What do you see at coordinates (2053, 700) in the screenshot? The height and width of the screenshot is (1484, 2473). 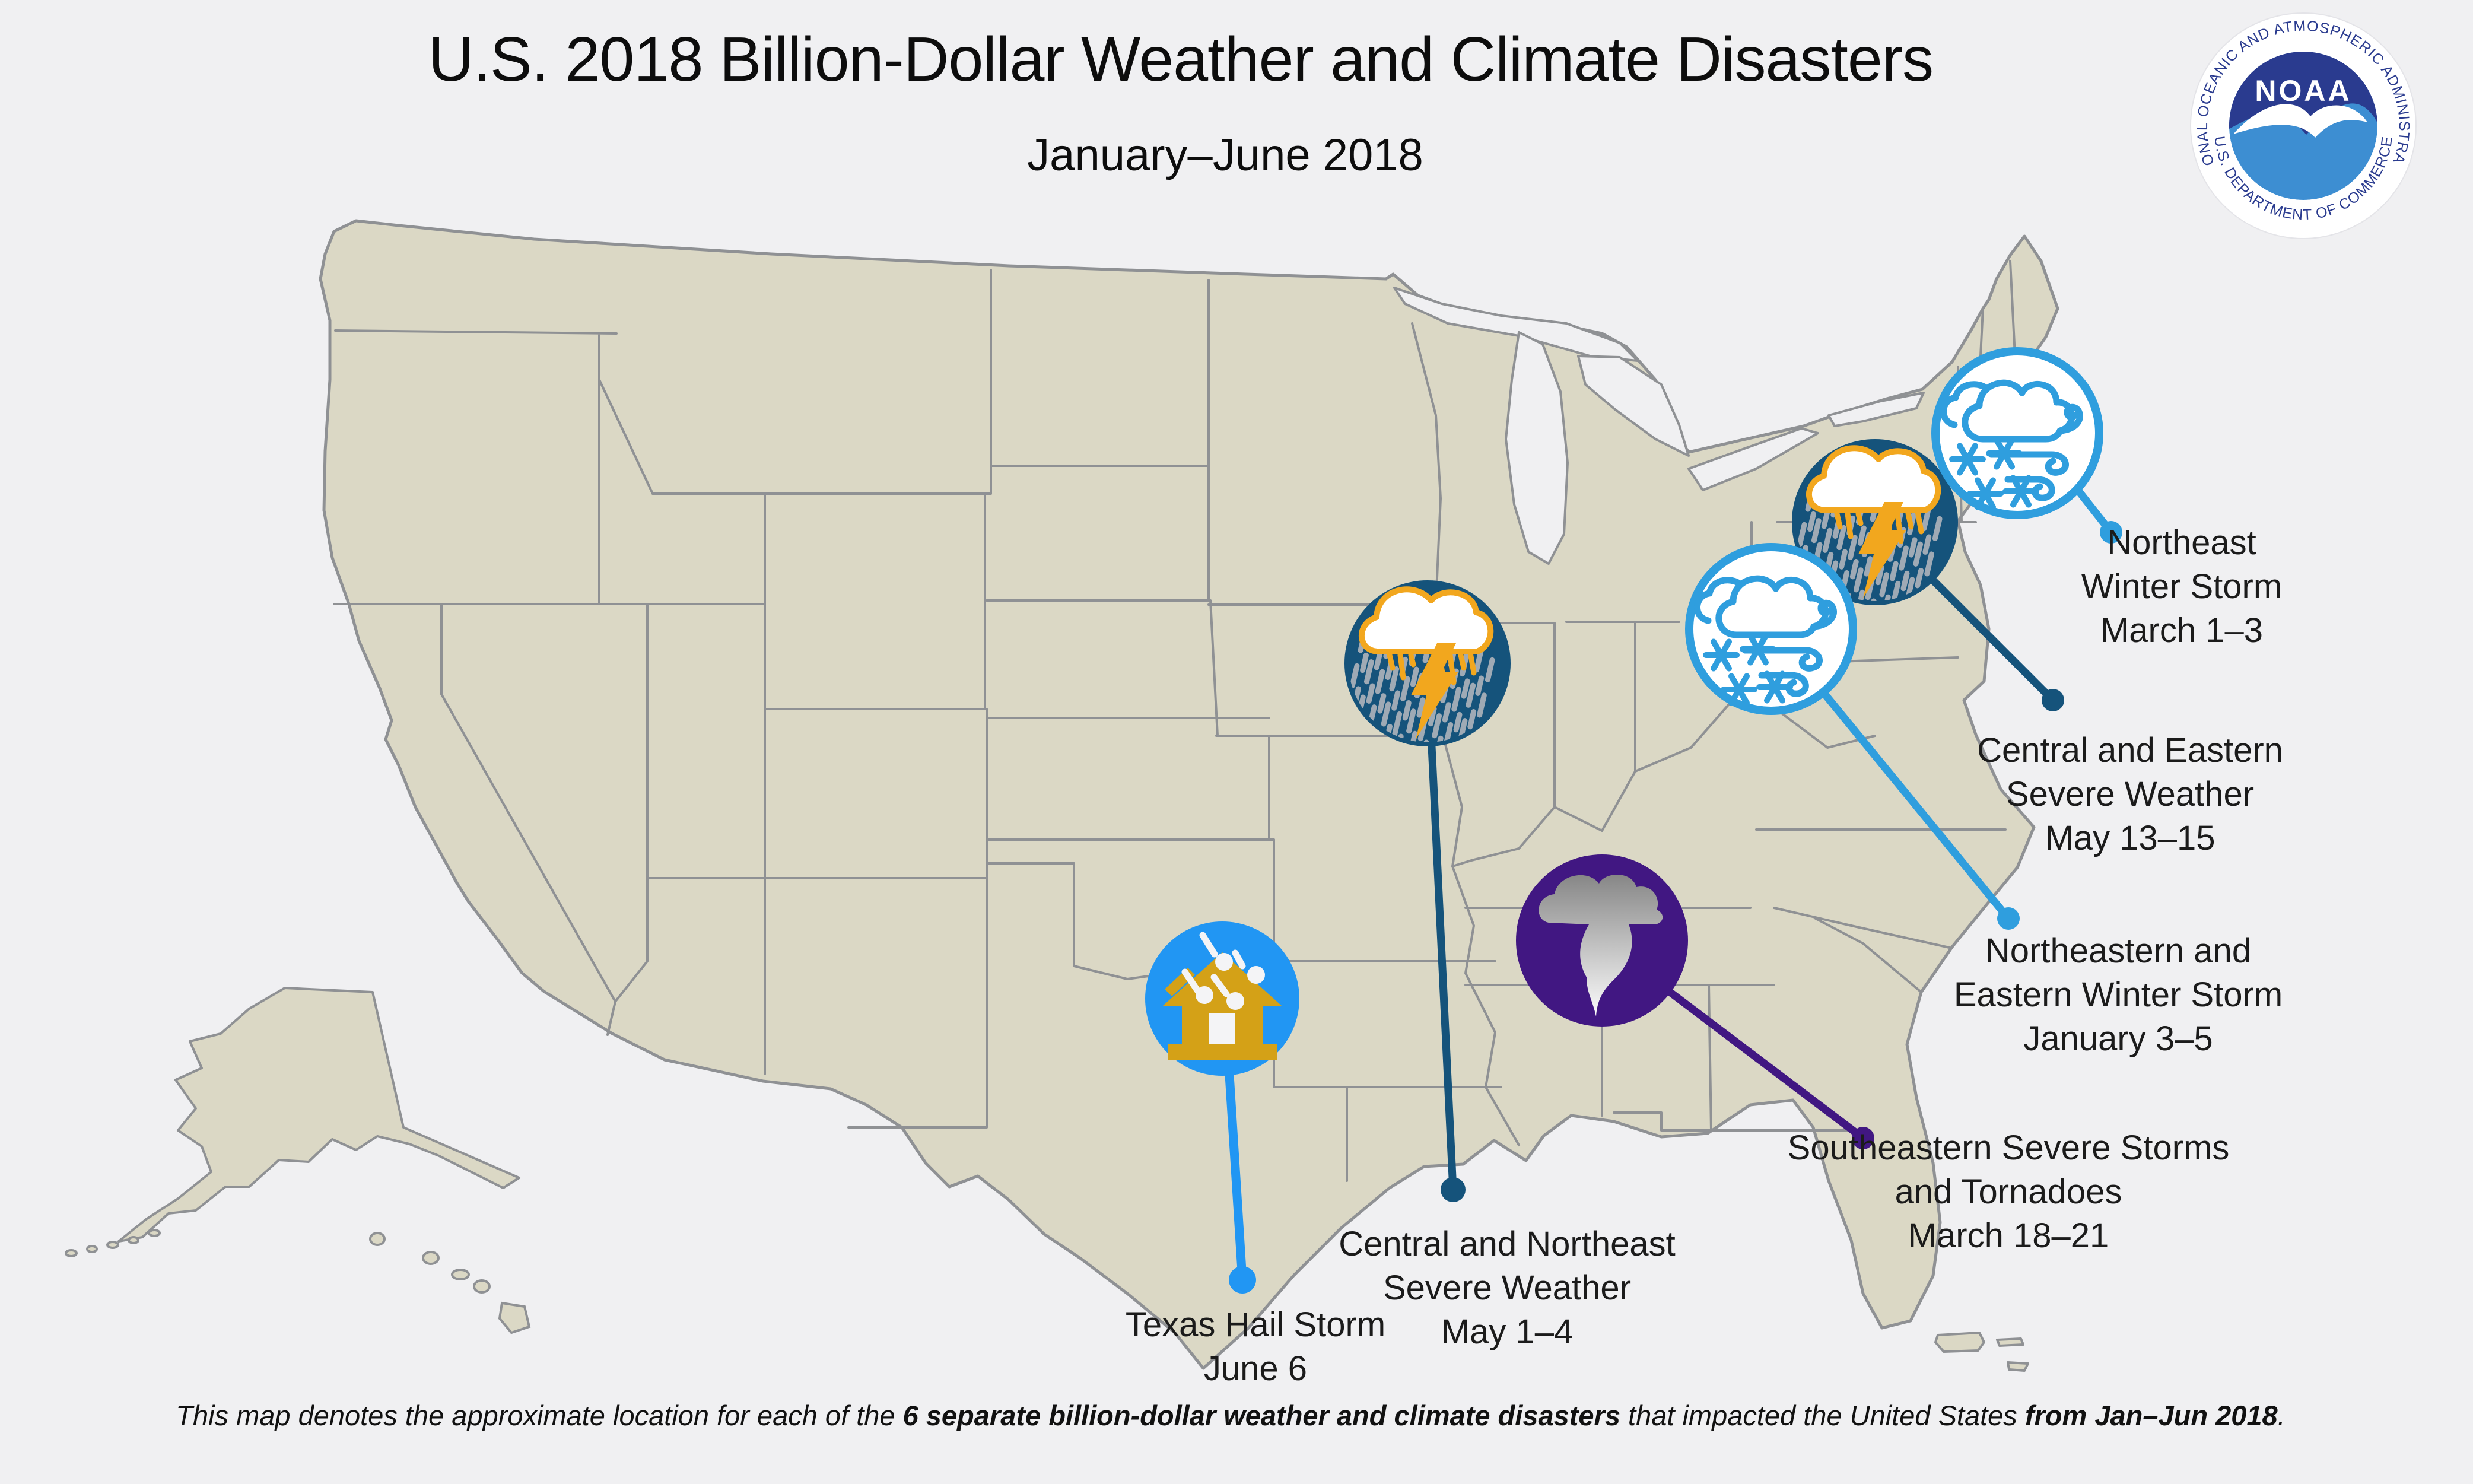 I see `central-eastern-severe-dot` at bounding box center [2053, 700].